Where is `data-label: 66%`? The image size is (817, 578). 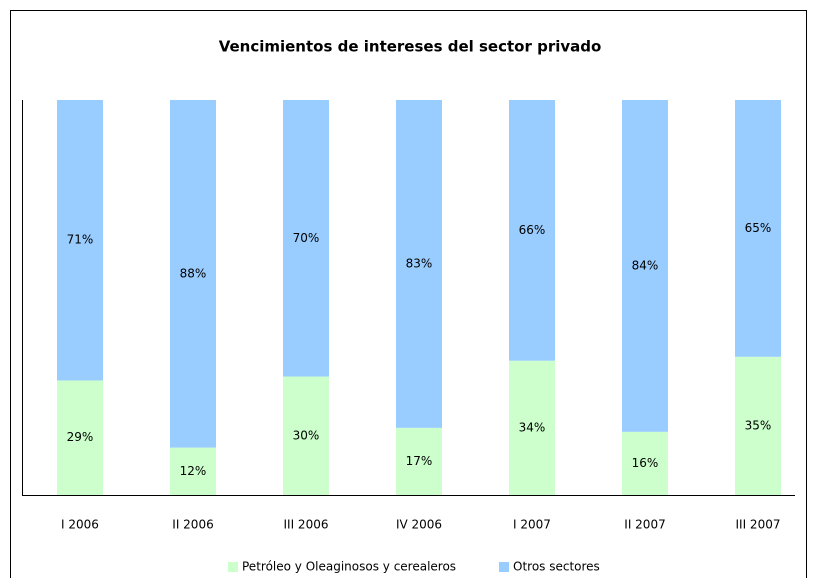
data-label: 66% is located at coordinates (532, 230).